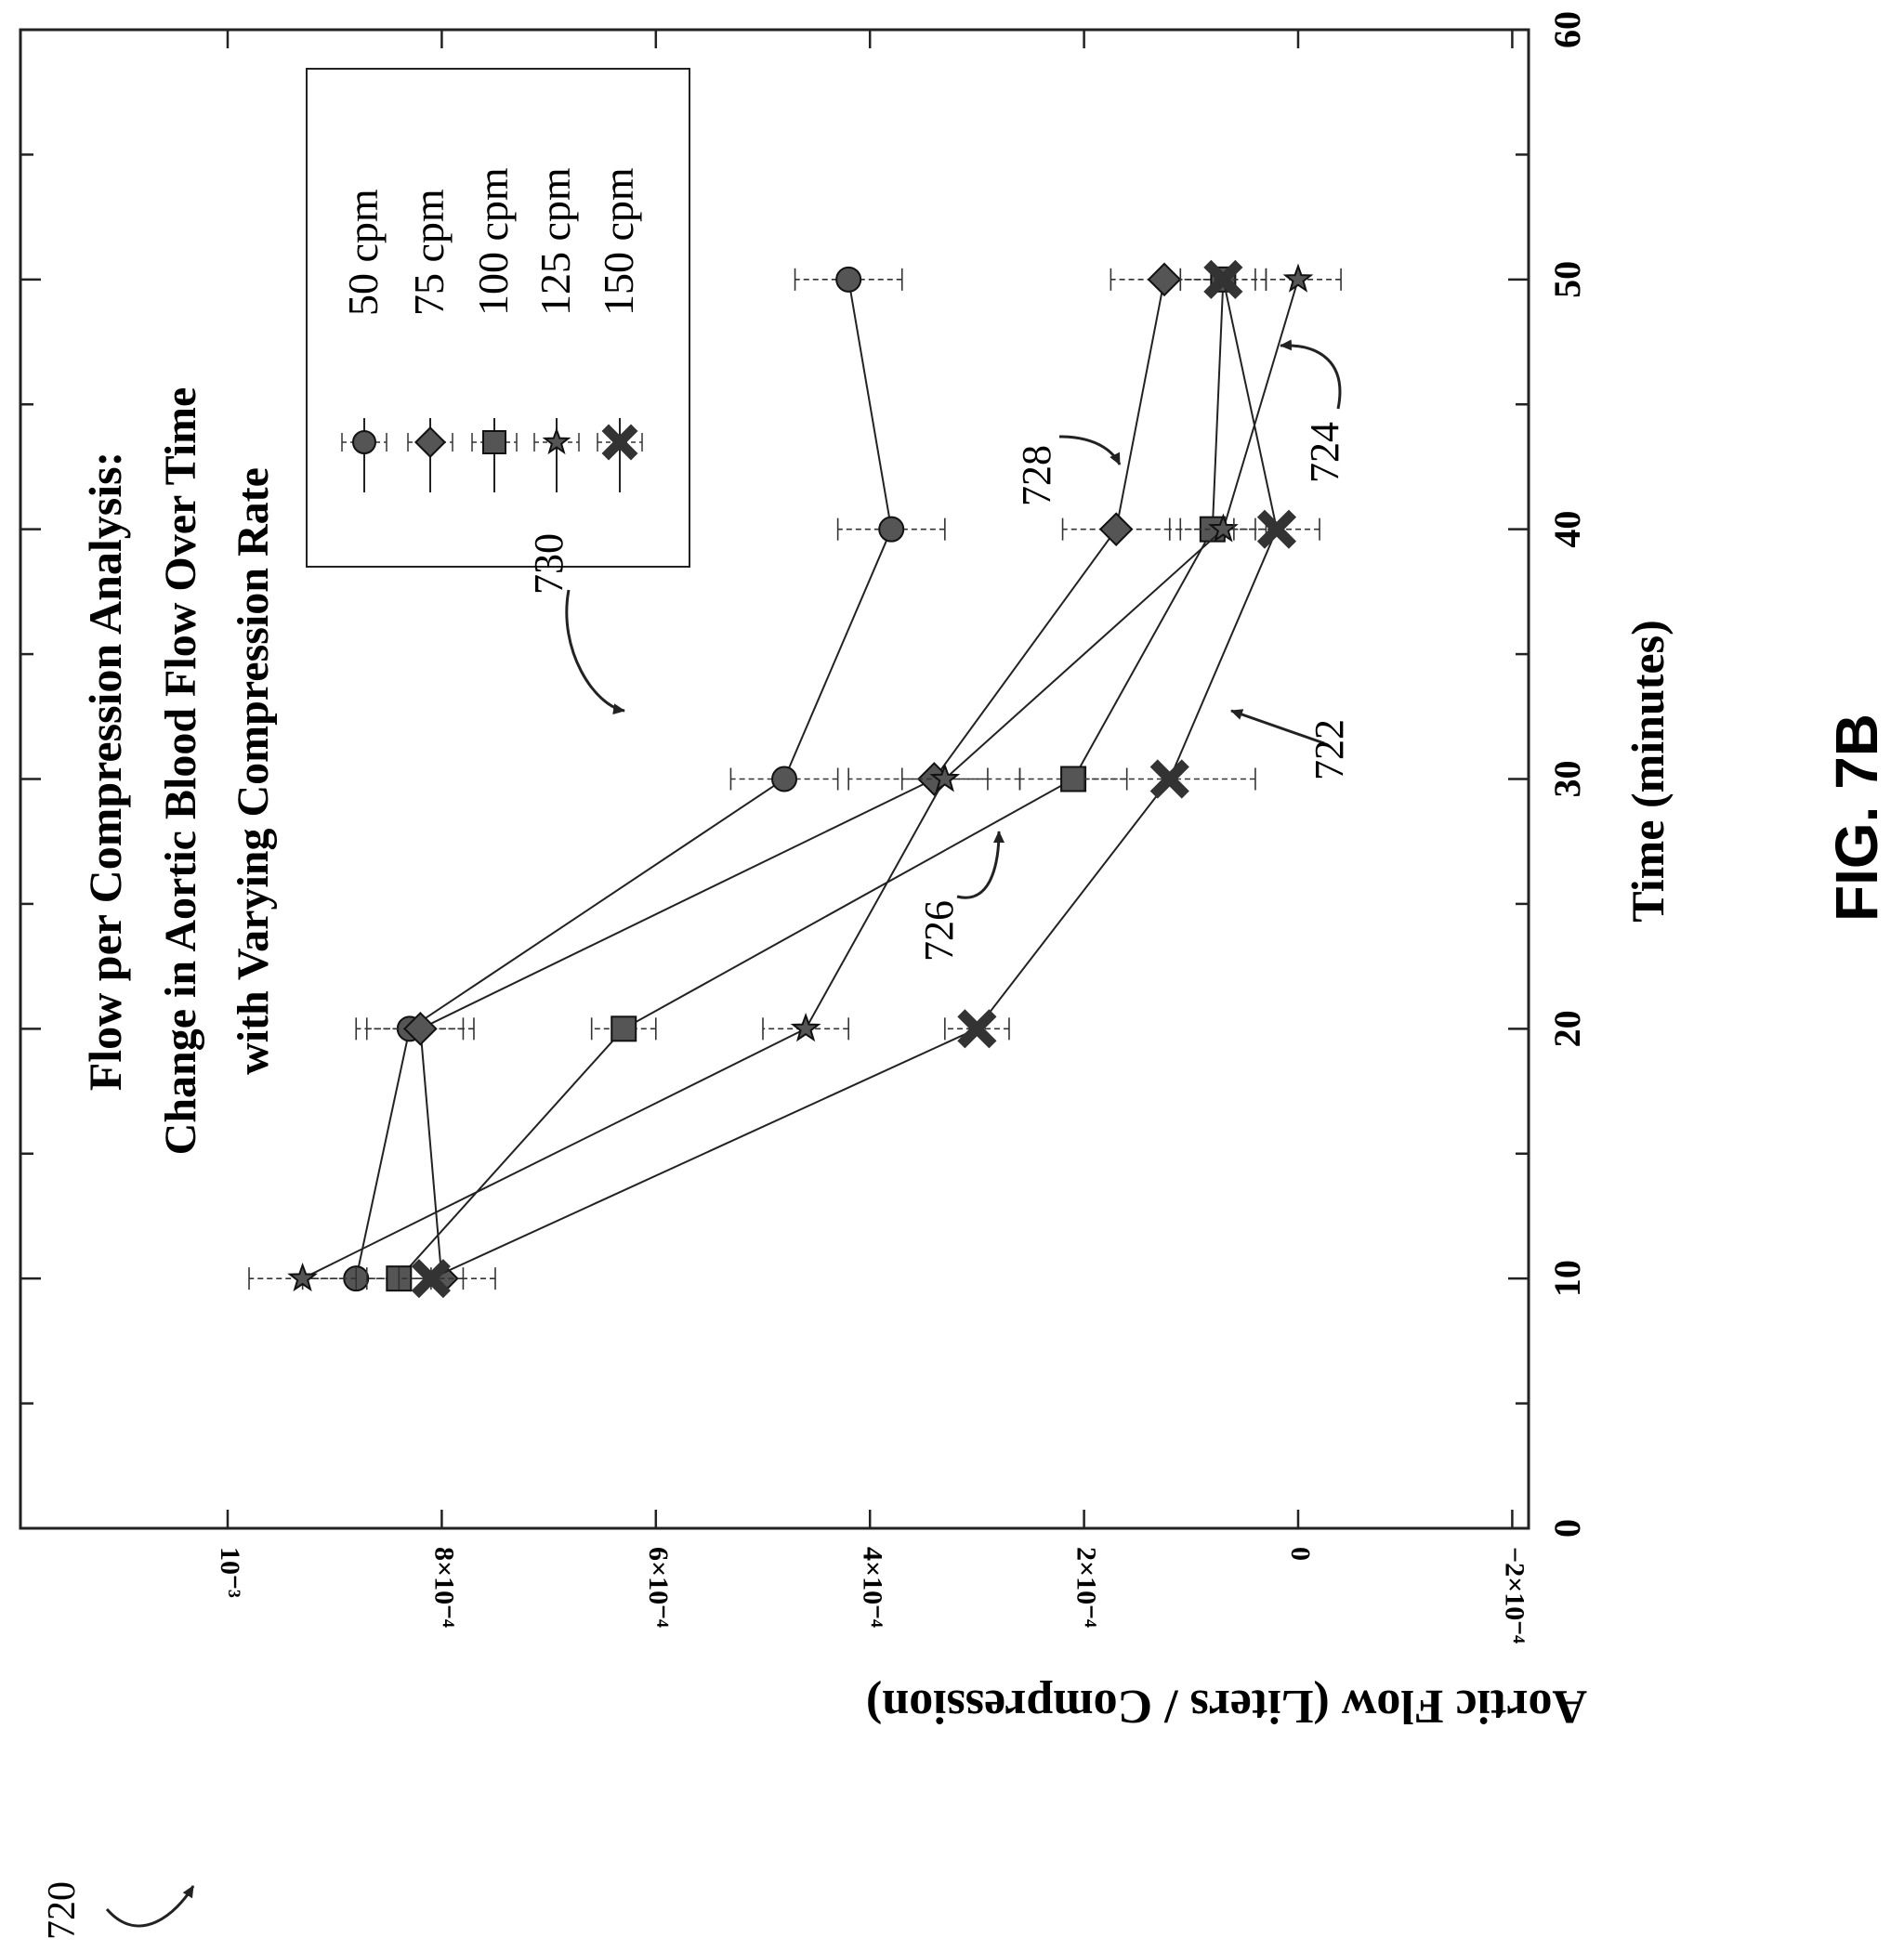 Image resolution: width=1904 pixels, height=1951 pixels. Describe the element at coordinates (493, 241) in the screenshot. I see `legend-label-100-cpm: 100 cpm` at that location.